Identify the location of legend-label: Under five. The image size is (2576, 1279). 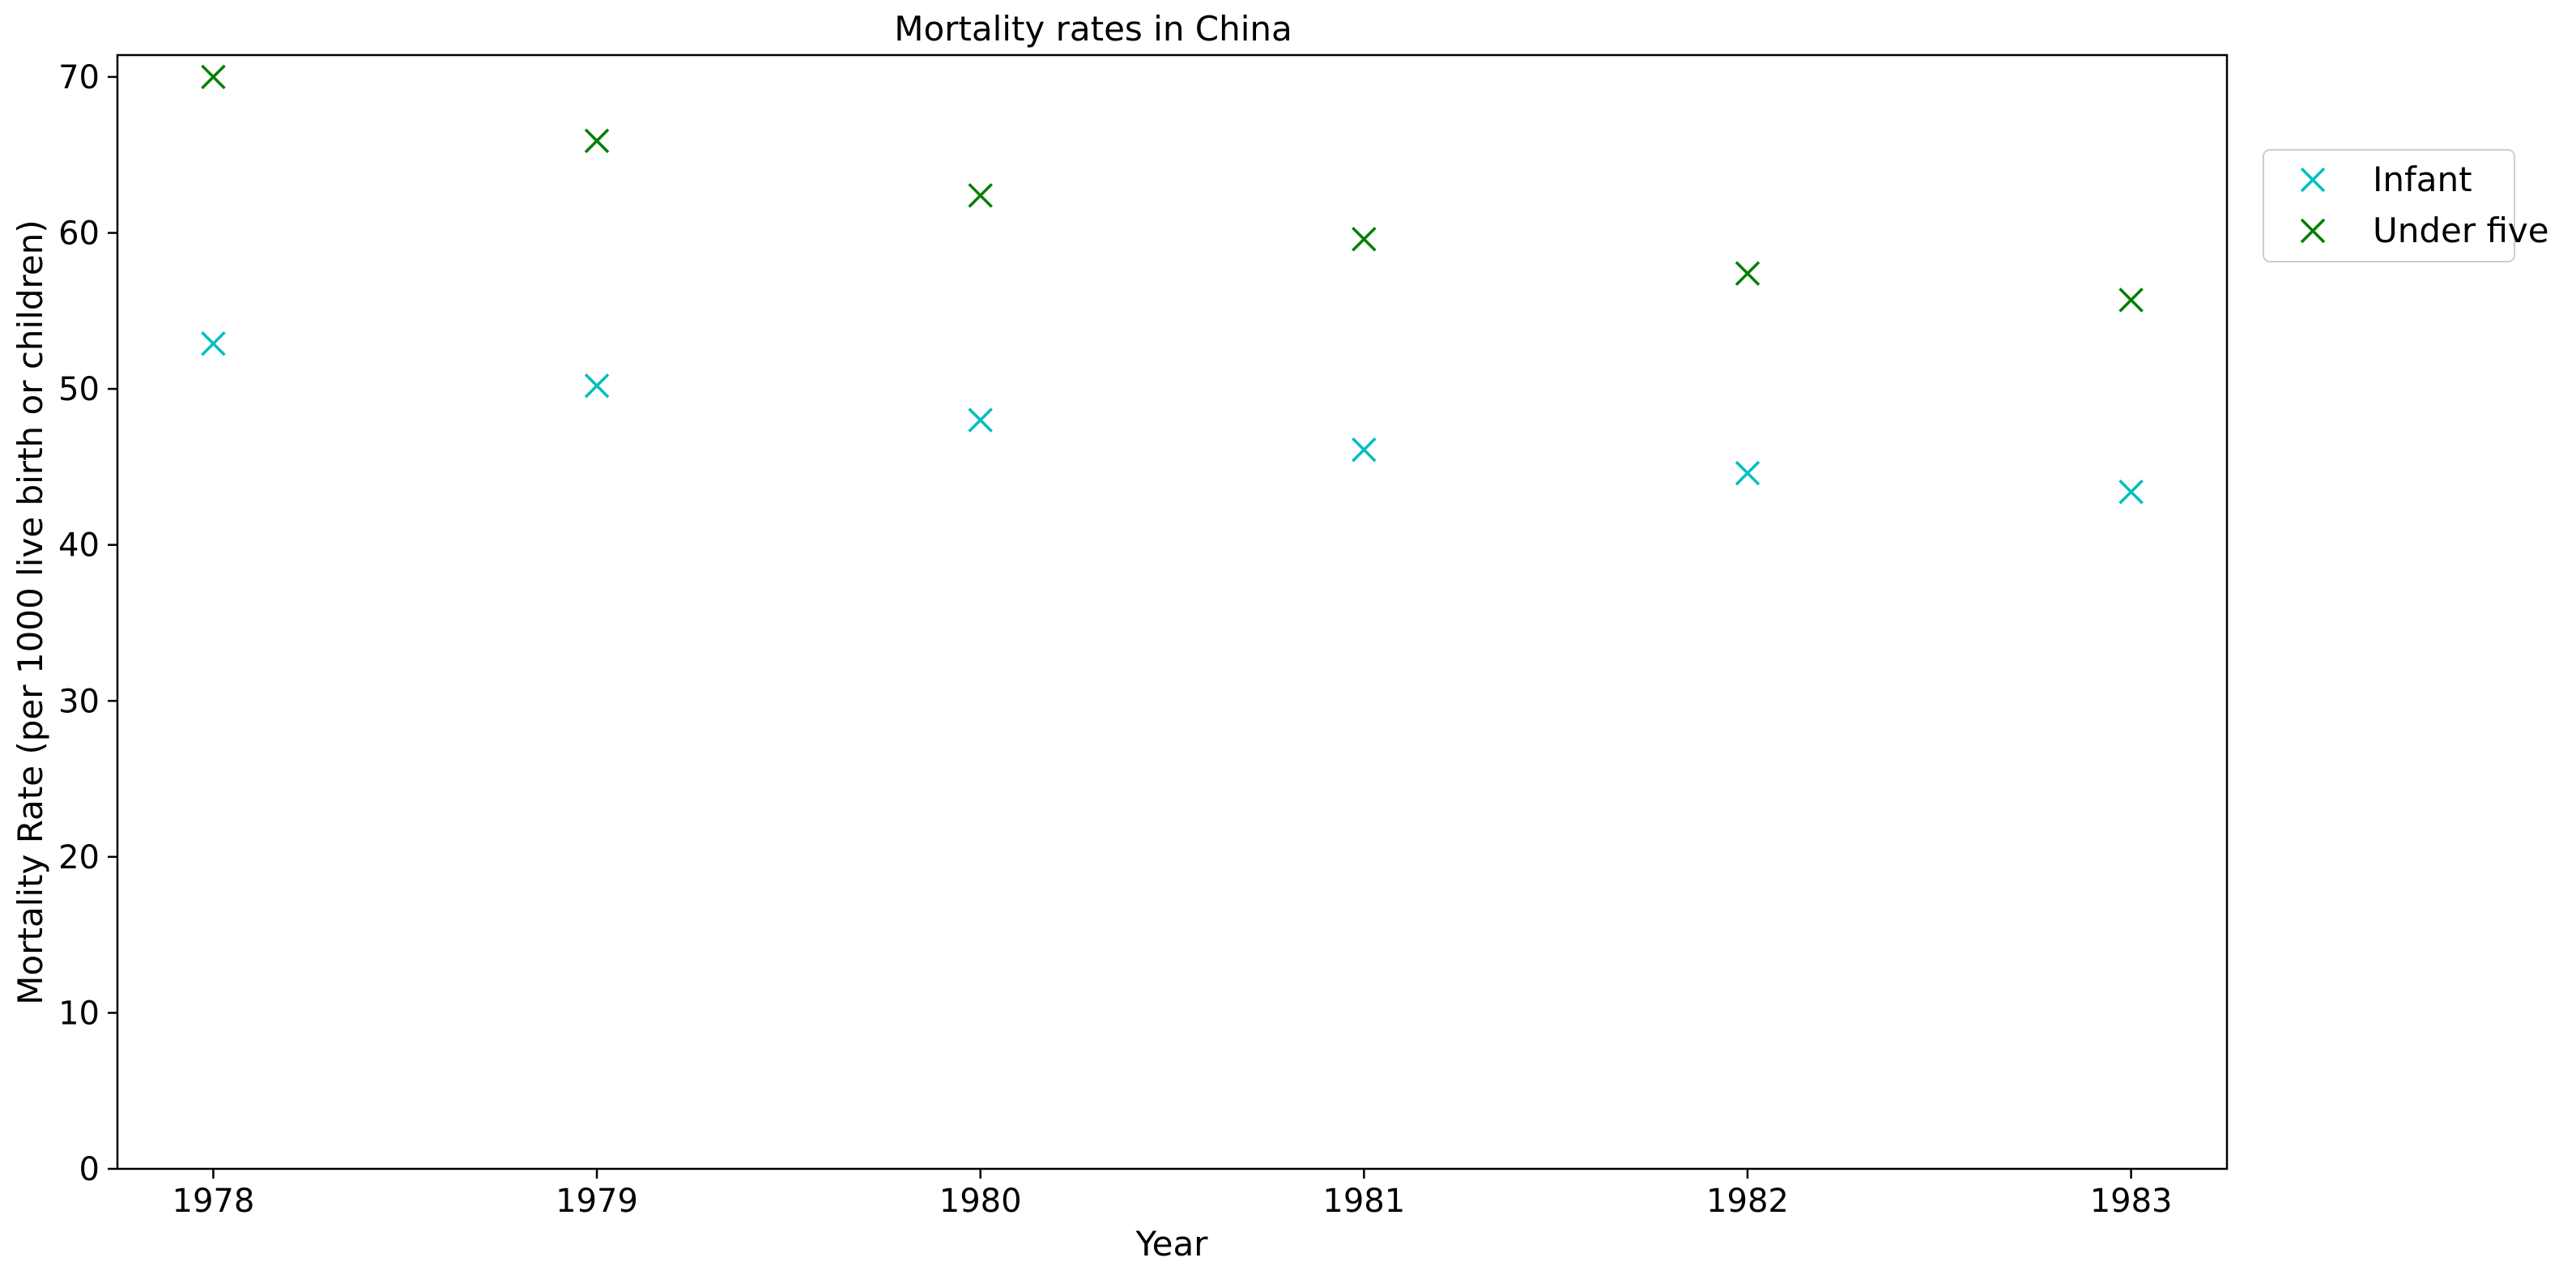
(2461, 230).